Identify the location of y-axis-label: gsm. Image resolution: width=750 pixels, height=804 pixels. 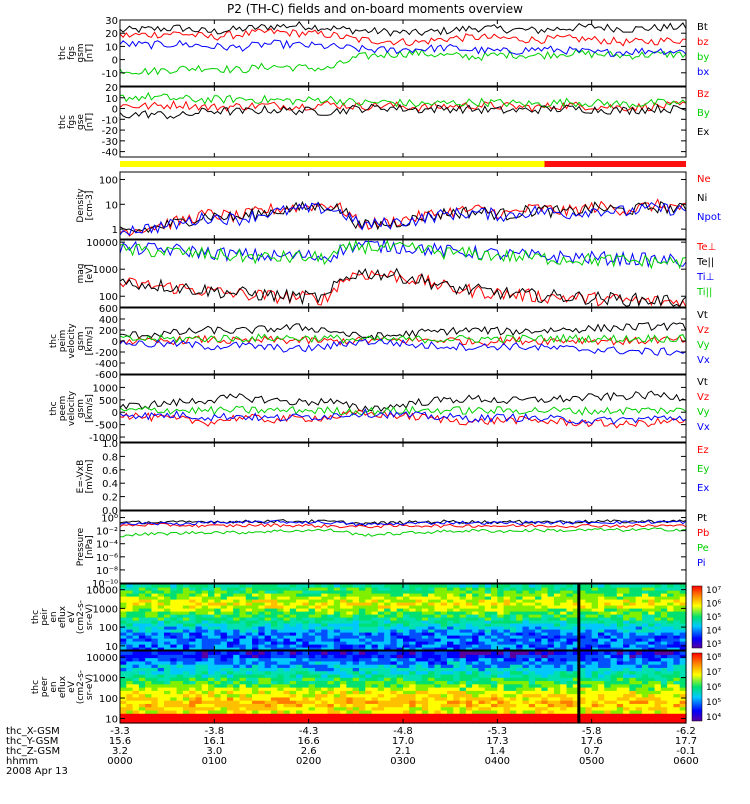
(81, 408).